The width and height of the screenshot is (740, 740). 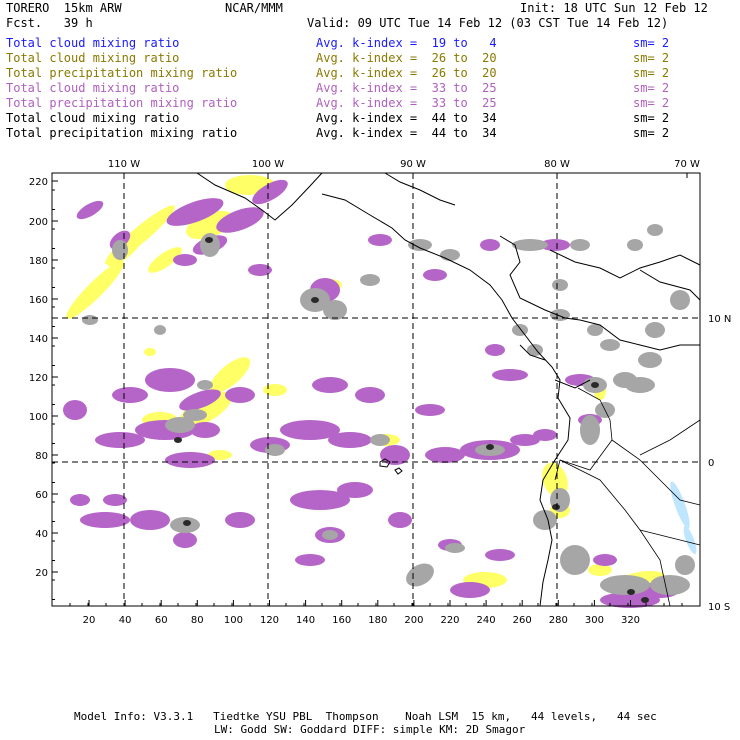 I want to click on init-time: Init: 18 UTC Sun 12 Feb 12, so click(x=614, y=8).